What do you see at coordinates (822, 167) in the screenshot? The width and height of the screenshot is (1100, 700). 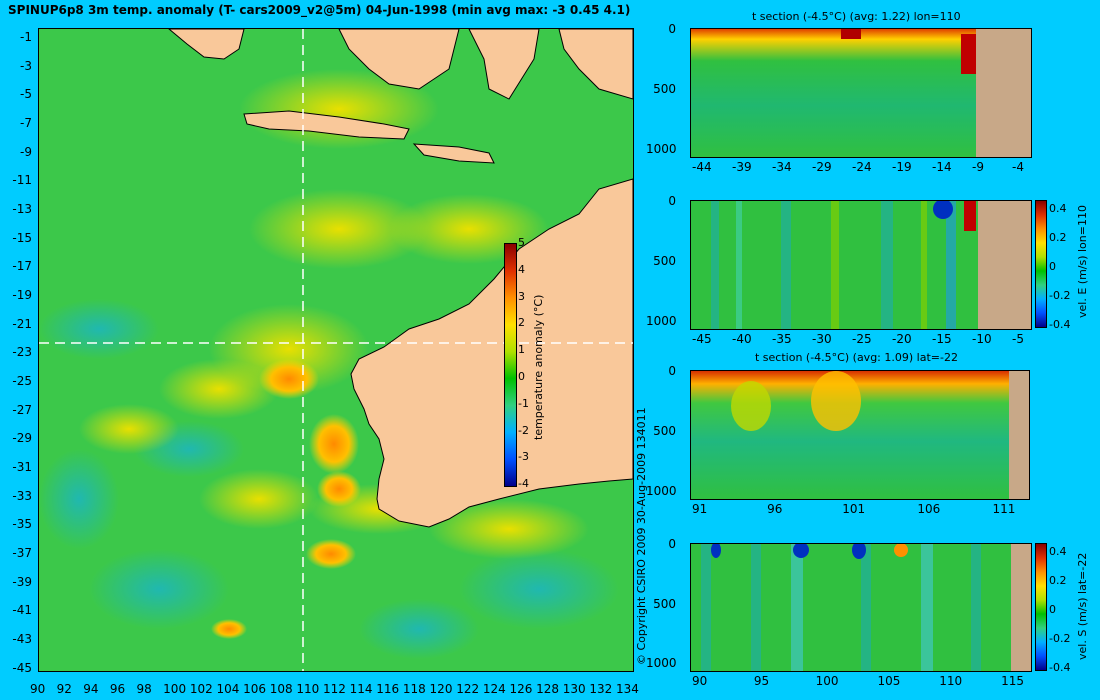 I see `section-1-x-tick: -29` at bounding box center [822, 167].